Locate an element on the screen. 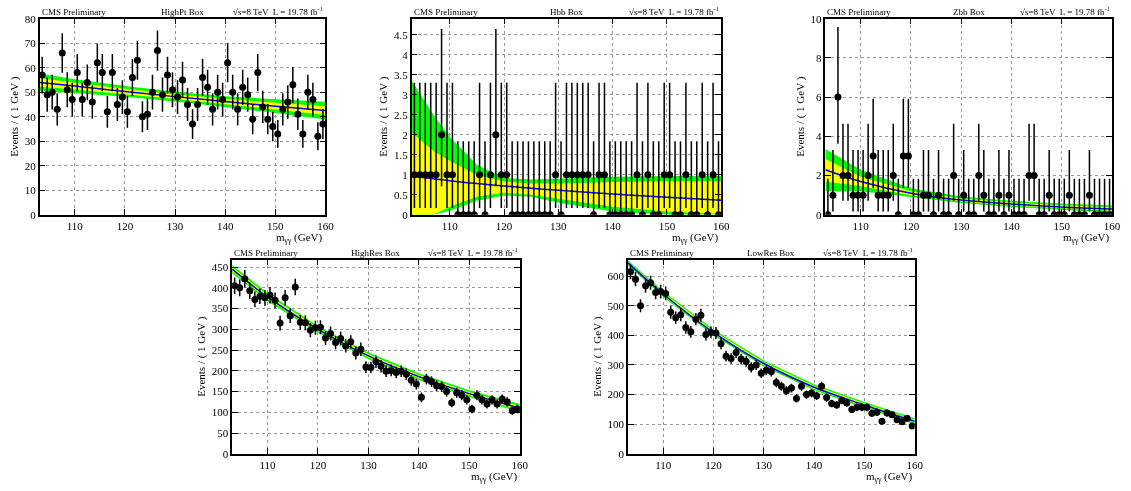  y-tick-label: 6 is located at coordinates (818, 96).